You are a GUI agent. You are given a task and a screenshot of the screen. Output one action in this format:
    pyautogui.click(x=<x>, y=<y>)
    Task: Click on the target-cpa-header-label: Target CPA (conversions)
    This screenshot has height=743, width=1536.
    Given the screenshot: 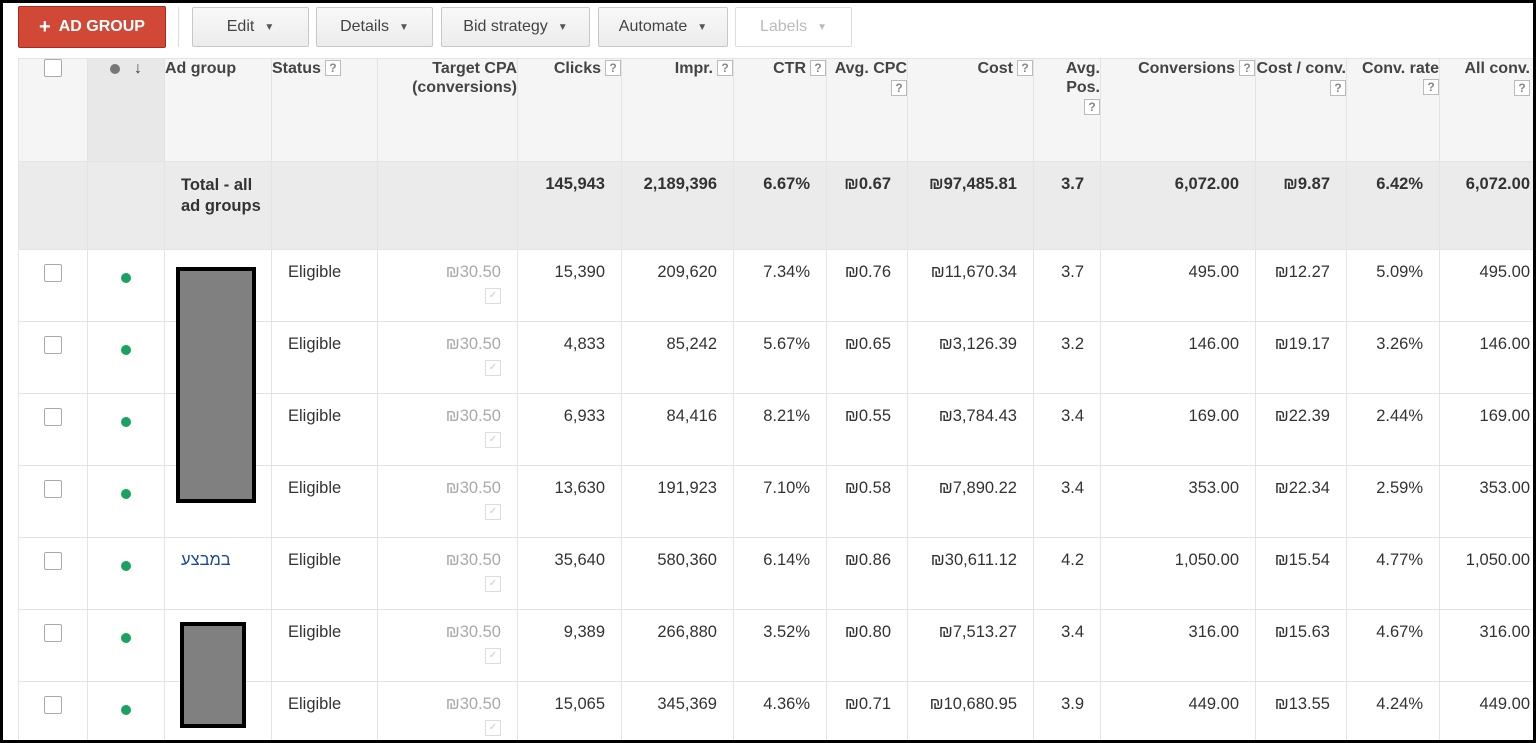 What is the action you would take?
    pyautogui.click(x=464, y=78)
    